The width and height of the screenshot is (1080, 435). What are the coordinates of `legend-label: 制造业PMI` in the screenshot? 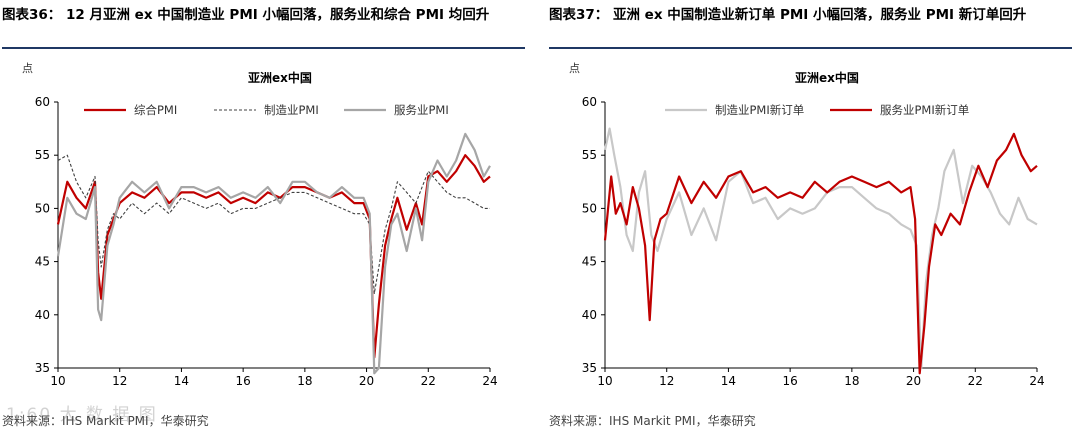 It's located at (291, 110).